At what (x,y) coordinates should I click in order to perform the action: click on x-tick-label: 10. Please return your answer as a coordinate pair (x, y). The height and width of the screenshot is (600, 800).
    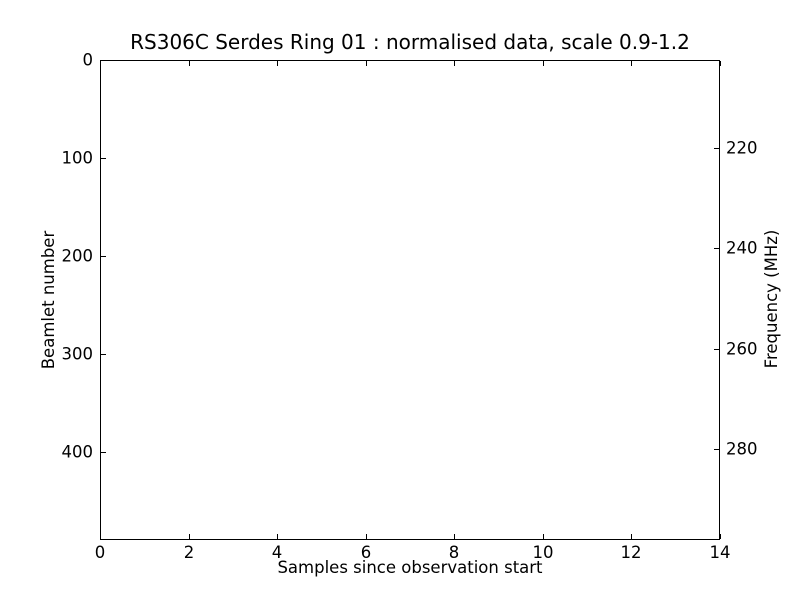
    Looking at the image, I should click on (543, 552).